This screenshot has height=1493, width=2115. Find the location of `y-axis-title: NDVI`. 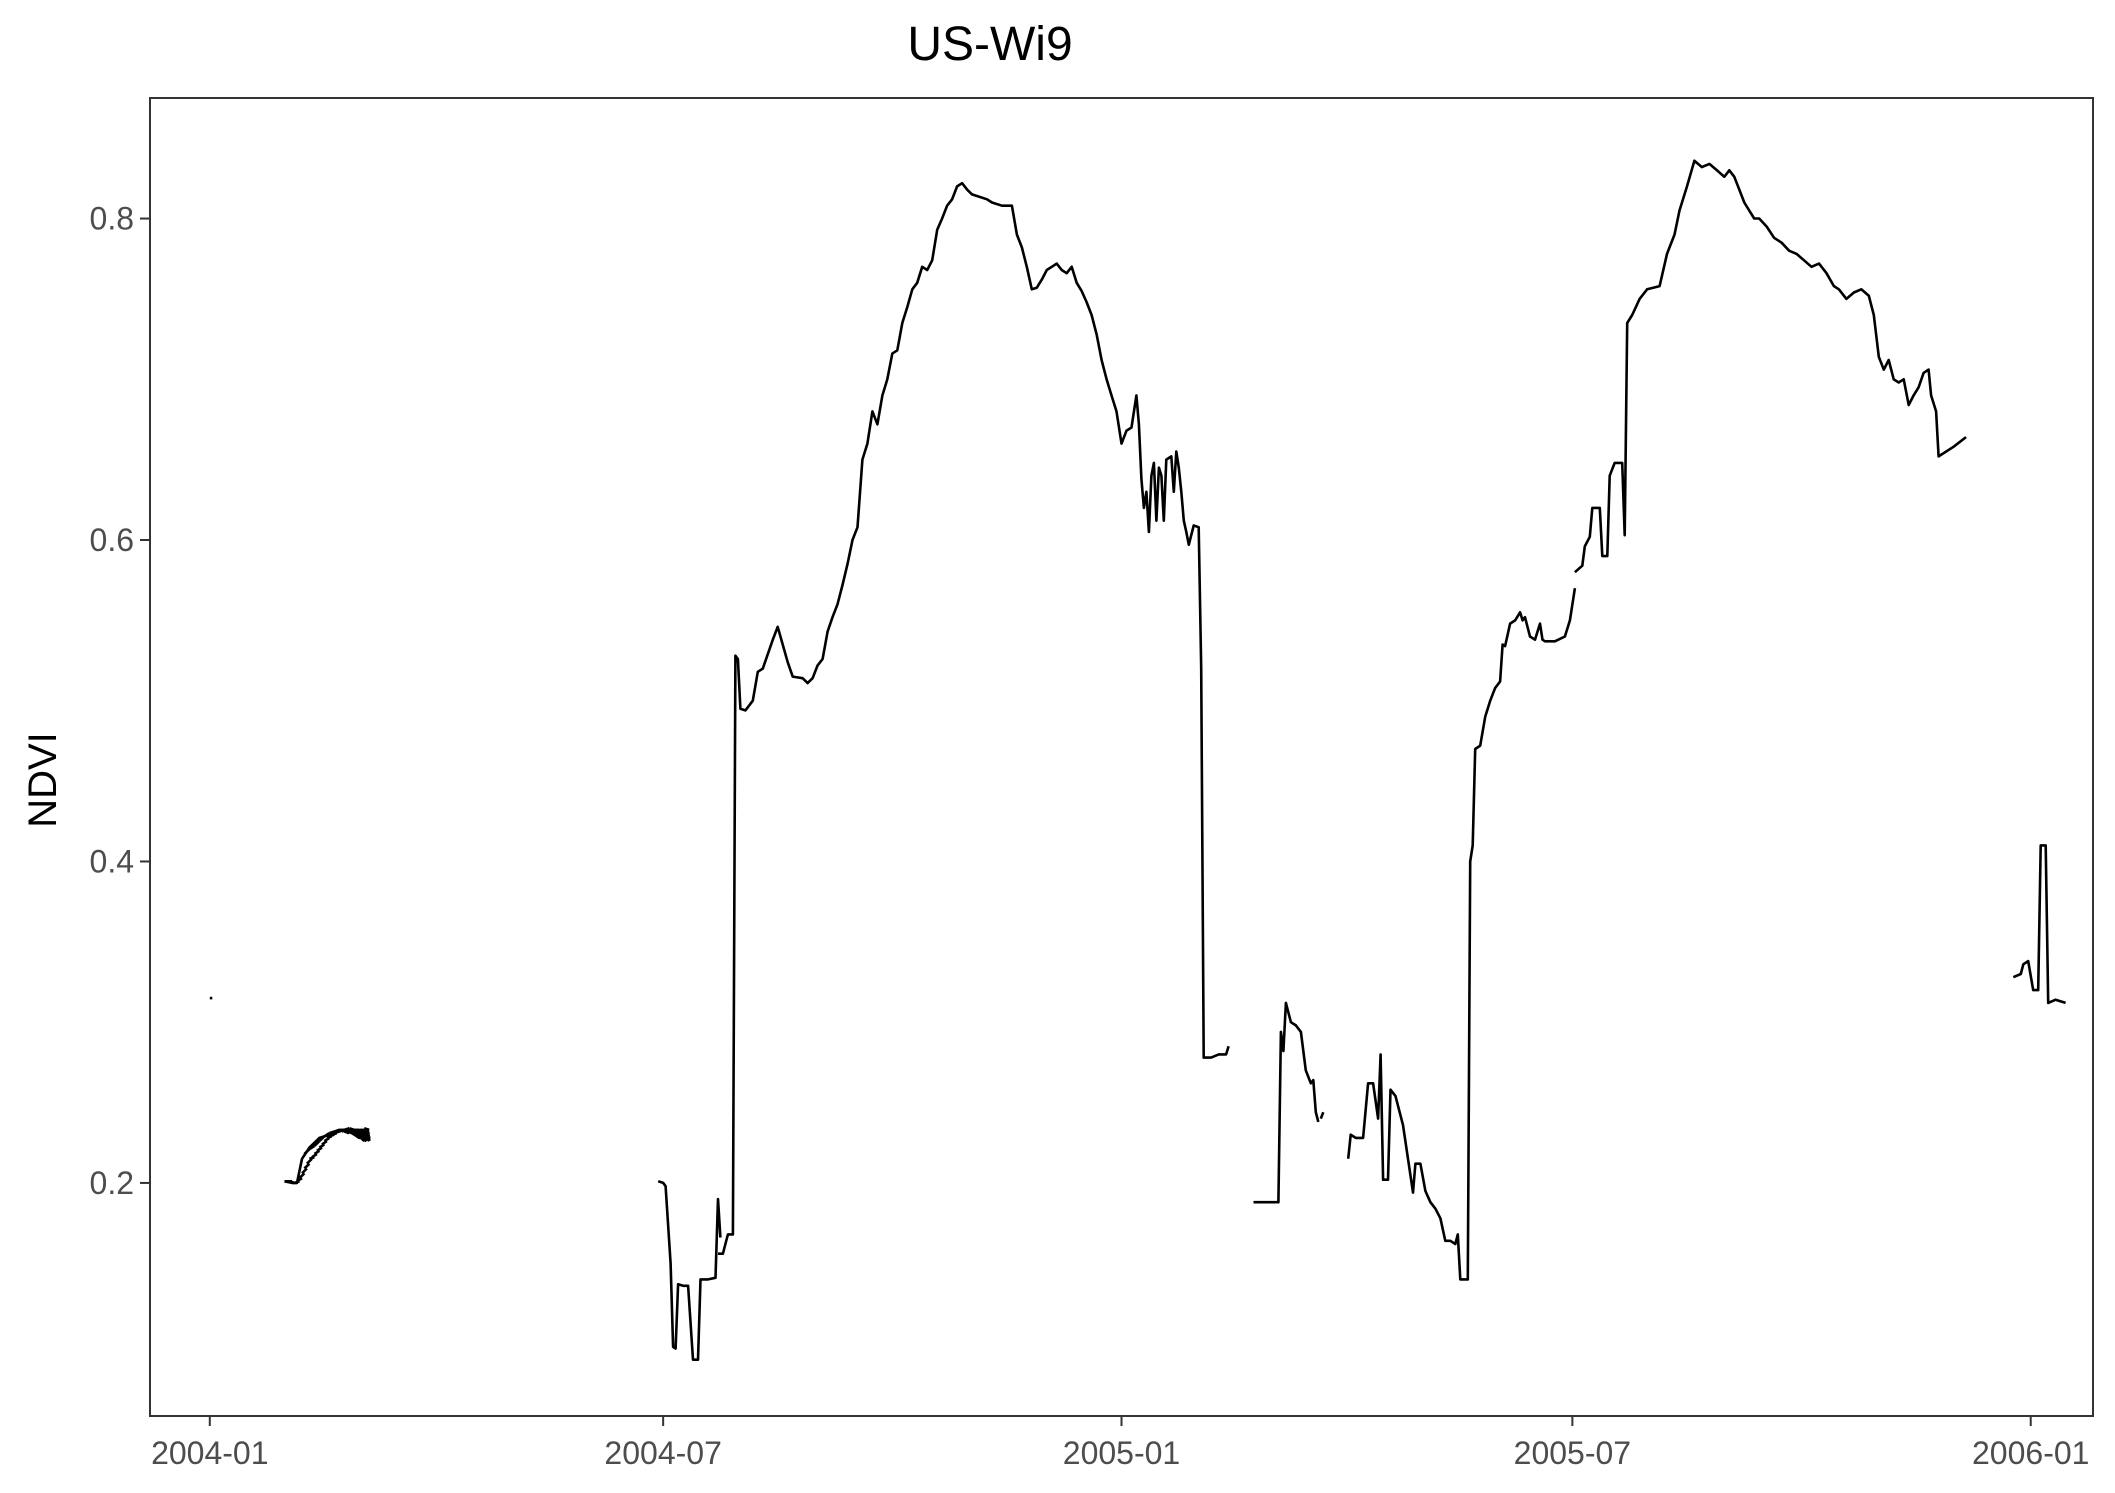

y-axis-title: NDVI is located at coordinates (43, 780).